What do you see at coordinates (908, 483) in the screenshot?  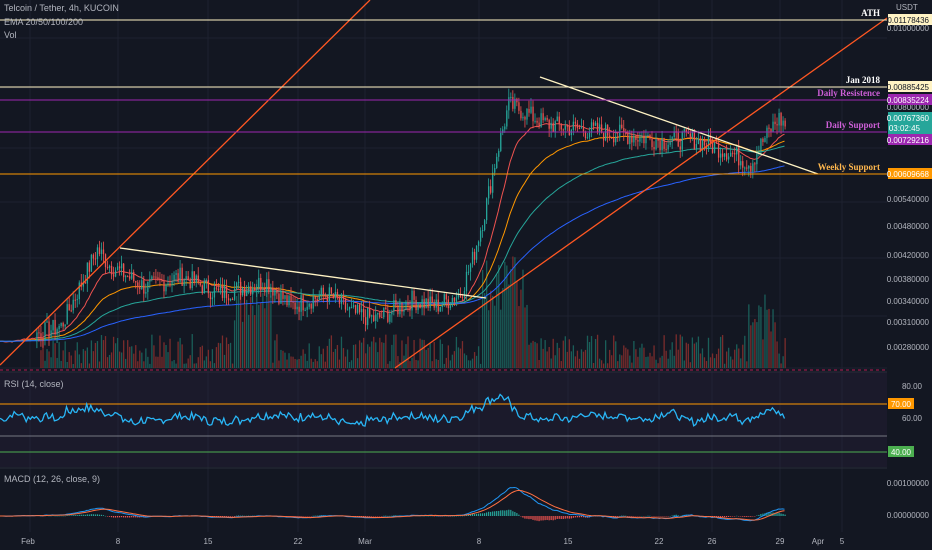 I see `macd-tick-label: 0.00100000` at bounding box center [908, 483].